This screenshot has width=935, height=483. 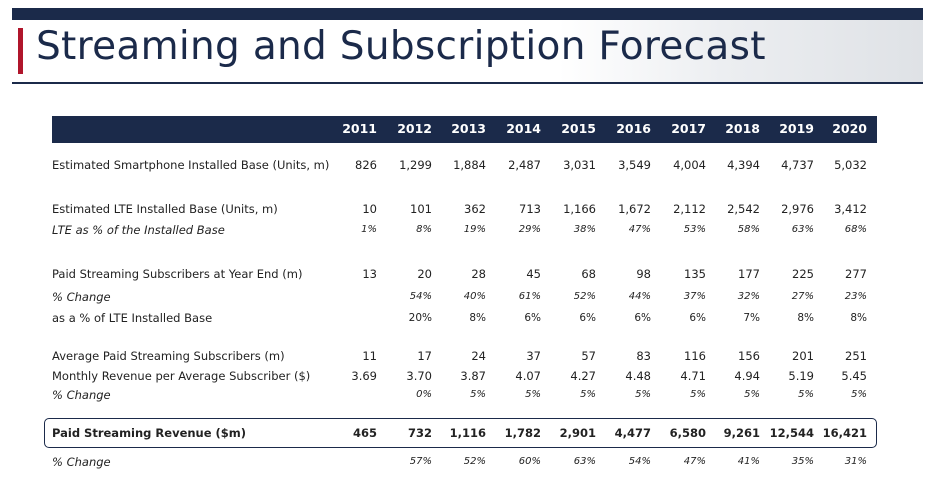 I want to click on table-cell: 28, so click(x=478, y=274).